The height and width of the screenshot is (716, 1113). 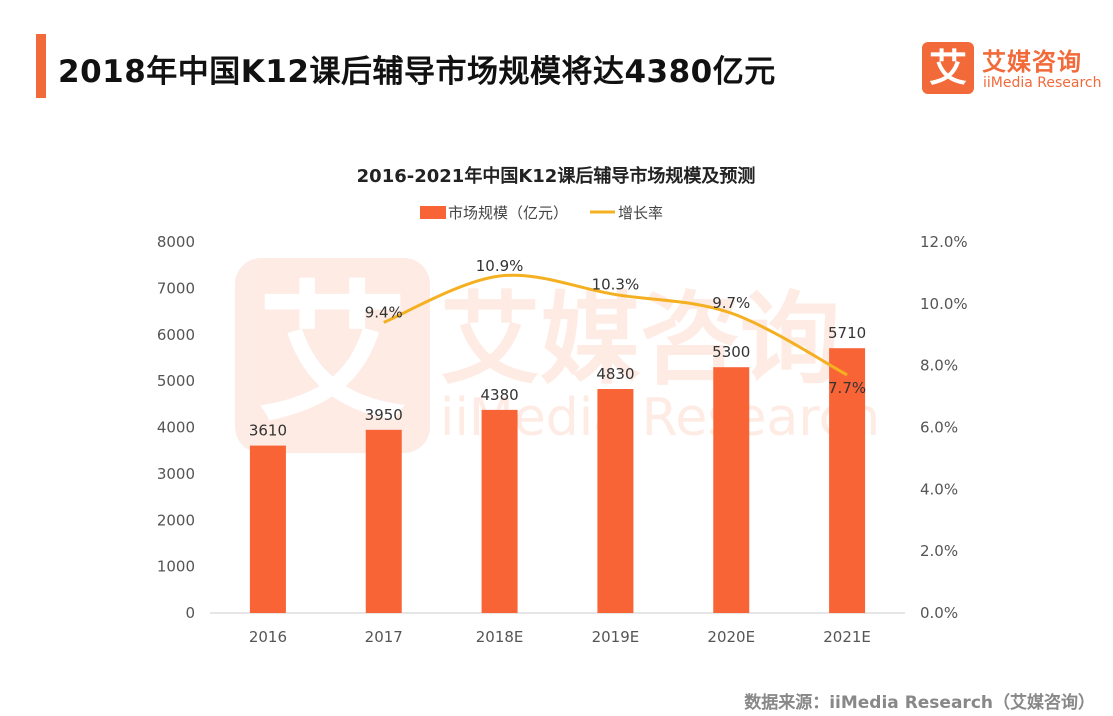 I want to click on legend-line-label: 增长率, so click(x=640, y=213).